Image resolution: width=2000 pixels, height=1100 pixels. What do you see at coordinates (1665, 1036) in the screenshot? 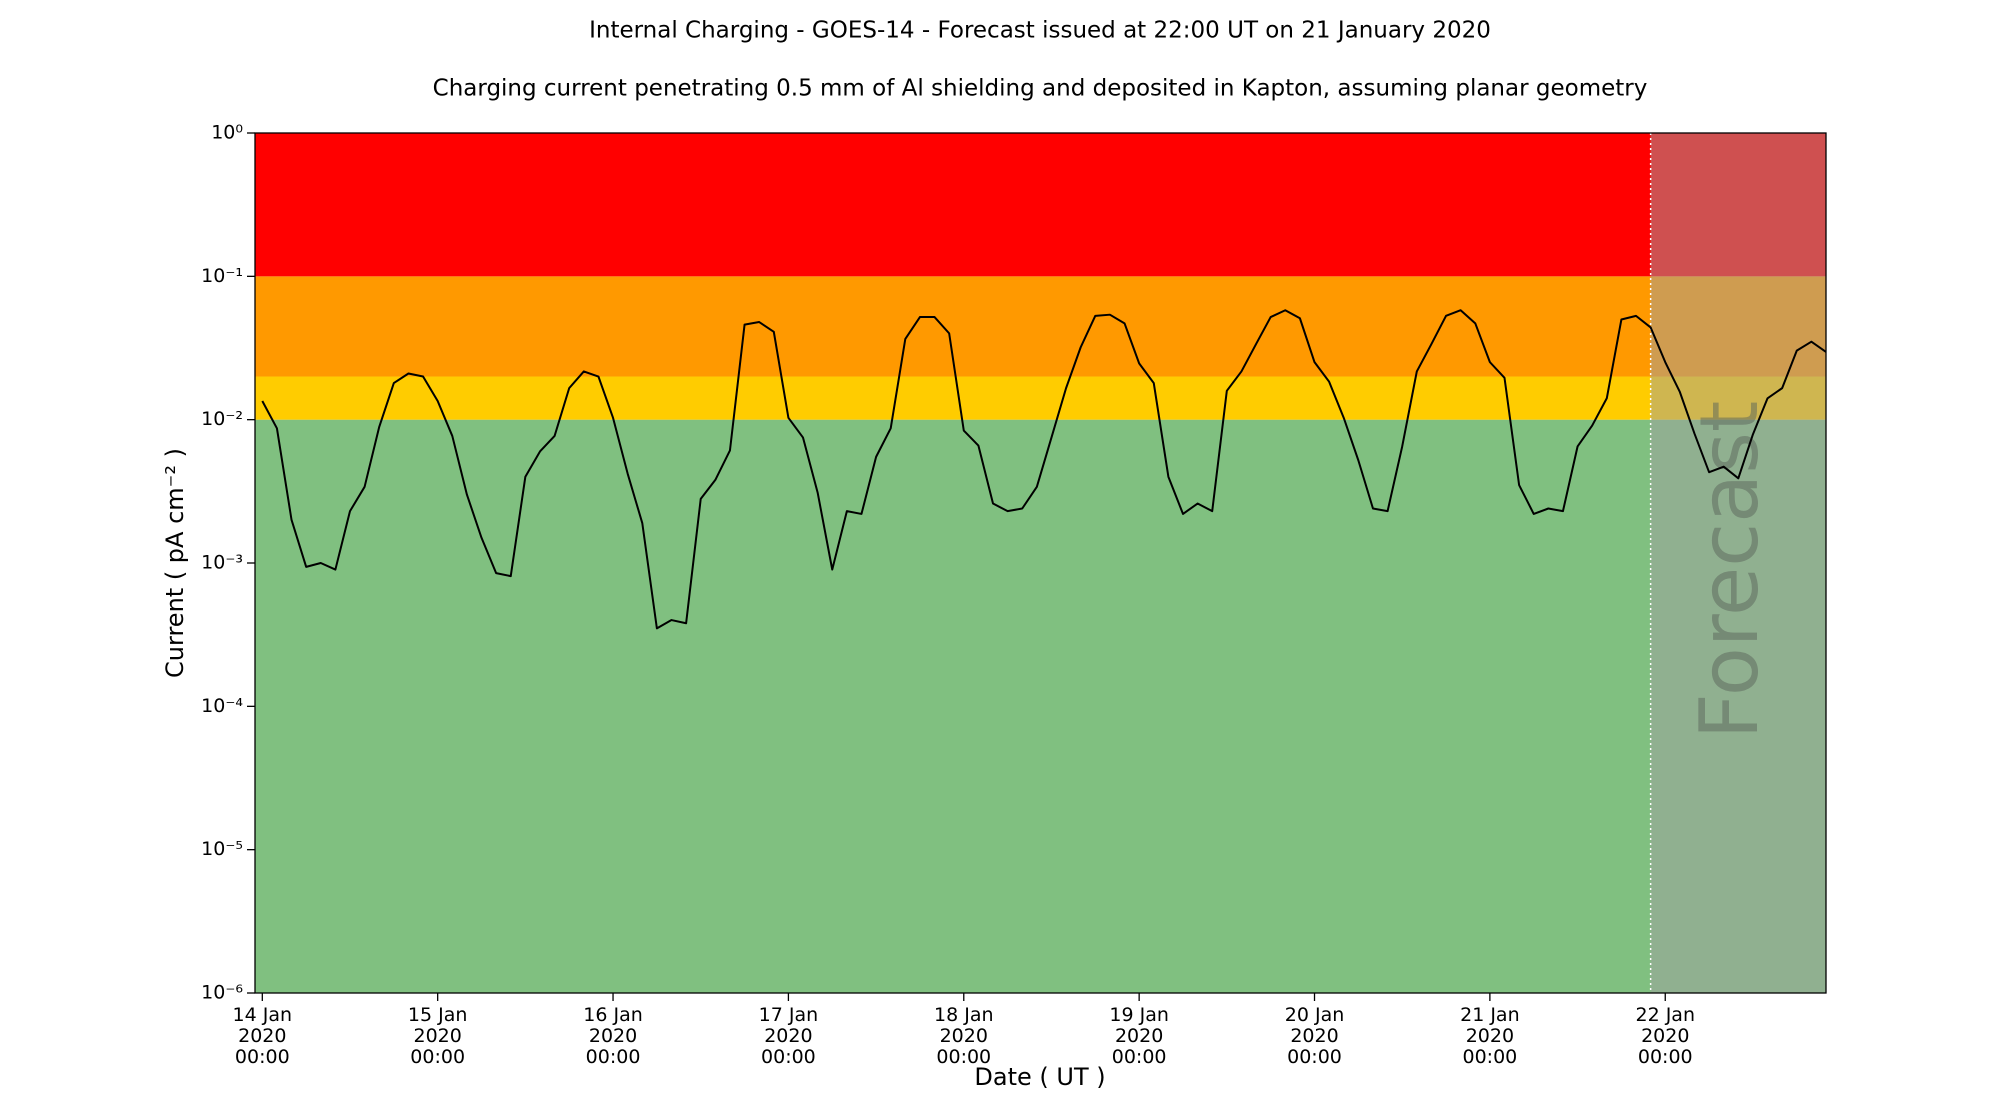
I see `x-tick-label: 22 Jan 2020 00:00` at bounding box center [1665, 1036].